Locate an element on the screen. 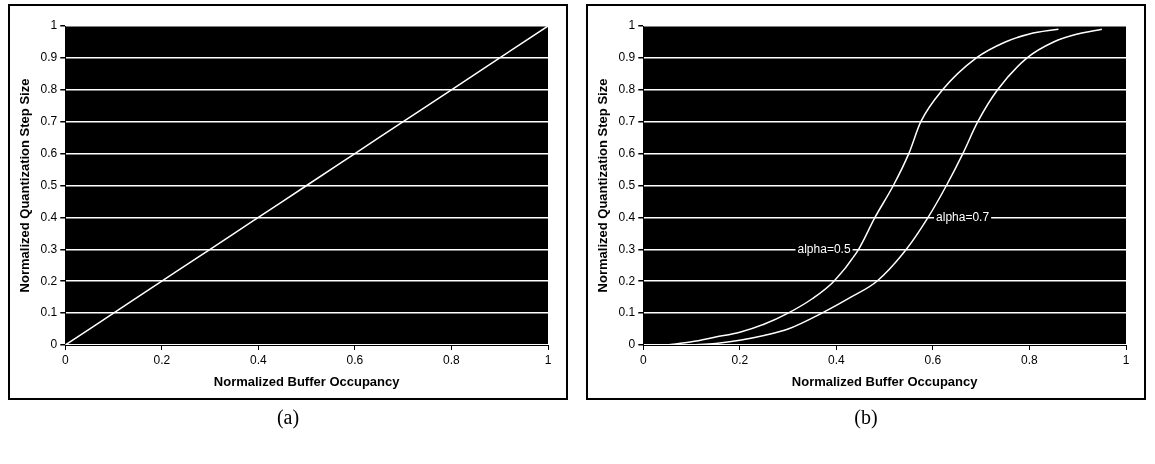 This screenshot has height=464, width=1155. text: (b) is located at coordinates (866, 417).